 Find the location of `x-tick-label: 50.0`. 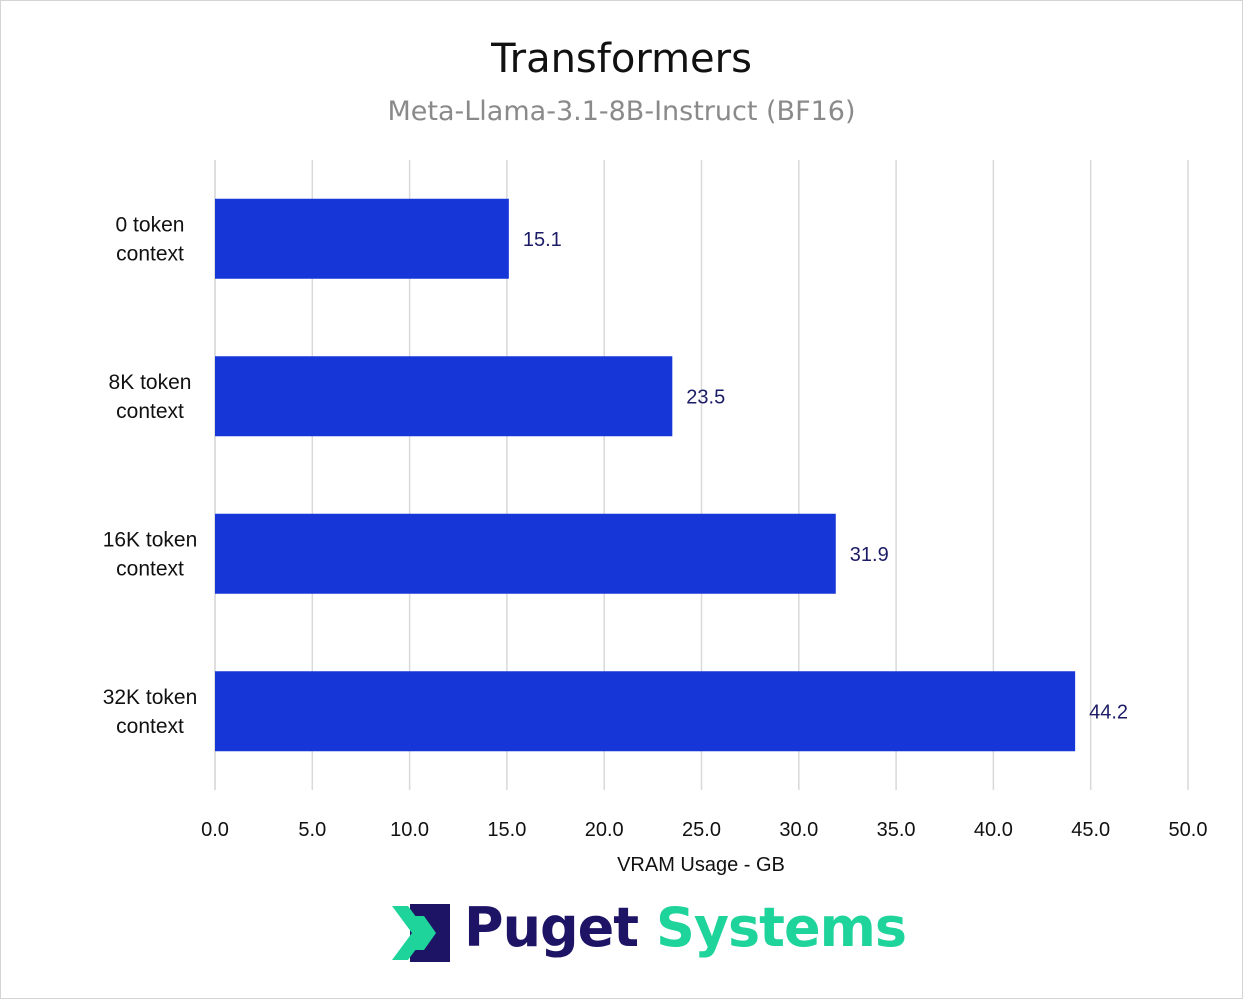

x-tick-label: 50.0 is located at coordinates (1188, 830).